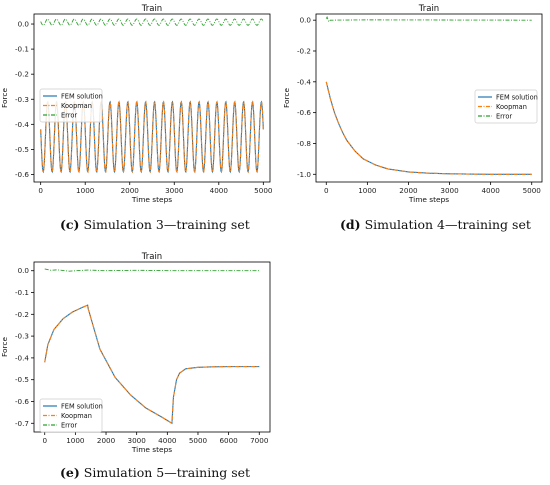  I want to click on caption-e-text: Simulation 5—training set, so click(167, 472).